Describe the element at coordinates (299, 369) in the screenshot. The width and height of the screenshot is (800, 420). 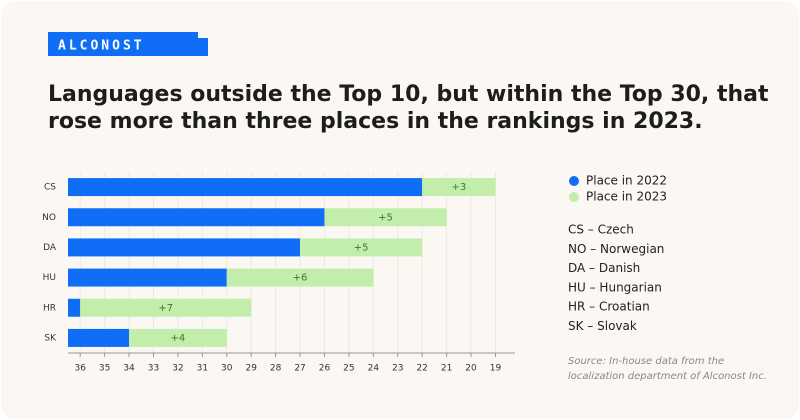
I see `x-tick-label: 27` at that location.